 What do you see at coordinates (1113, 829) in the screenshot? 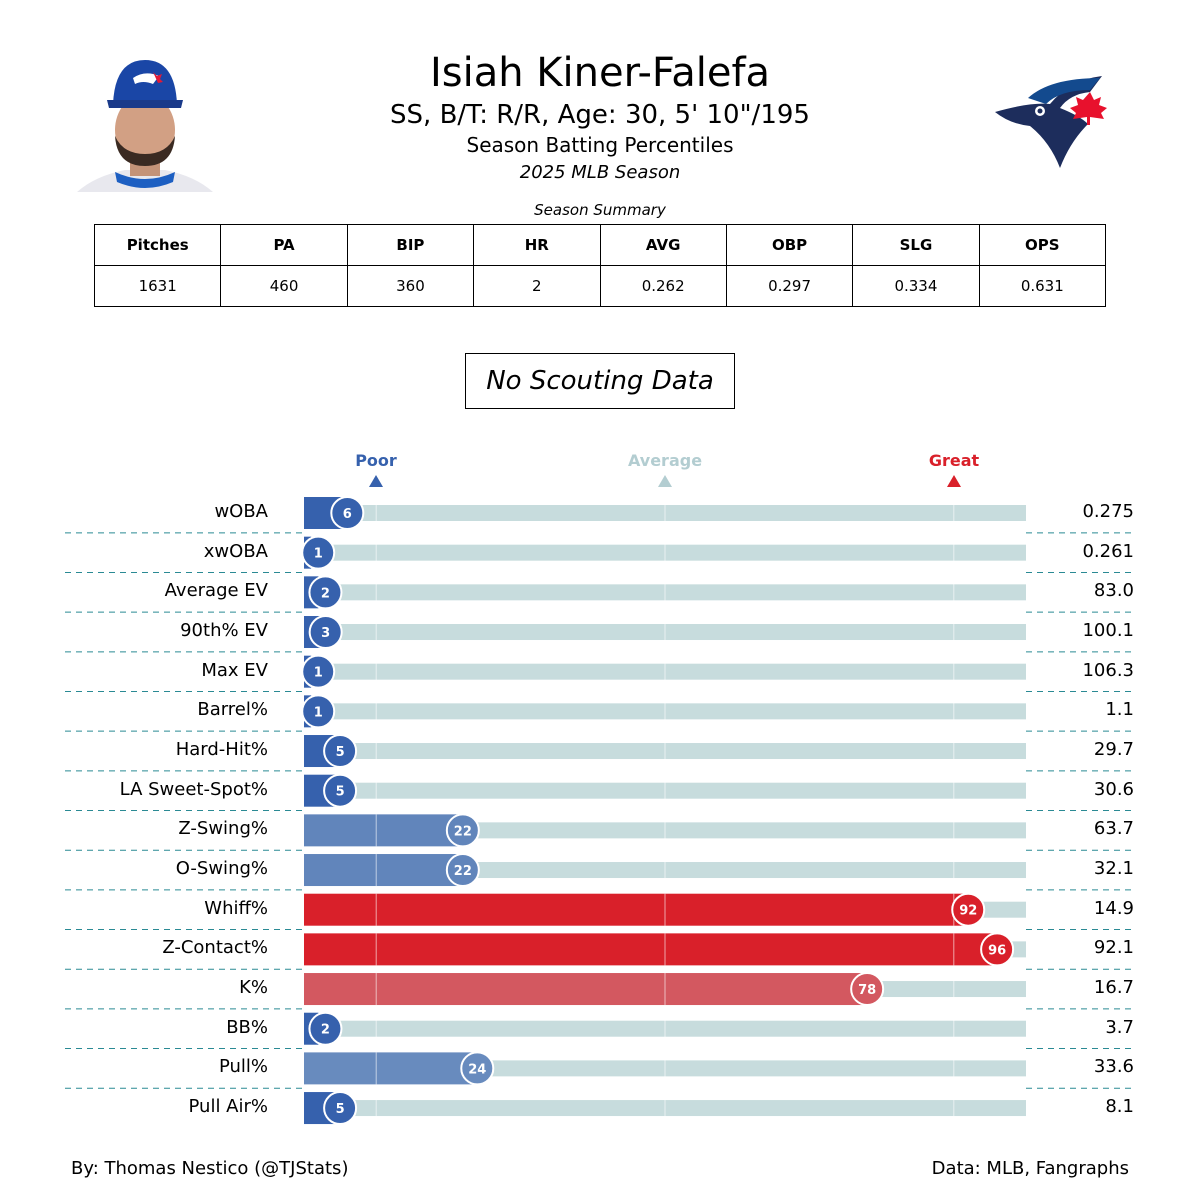
I see `metric-value: 63.7` at bounding box center [1113, 829].